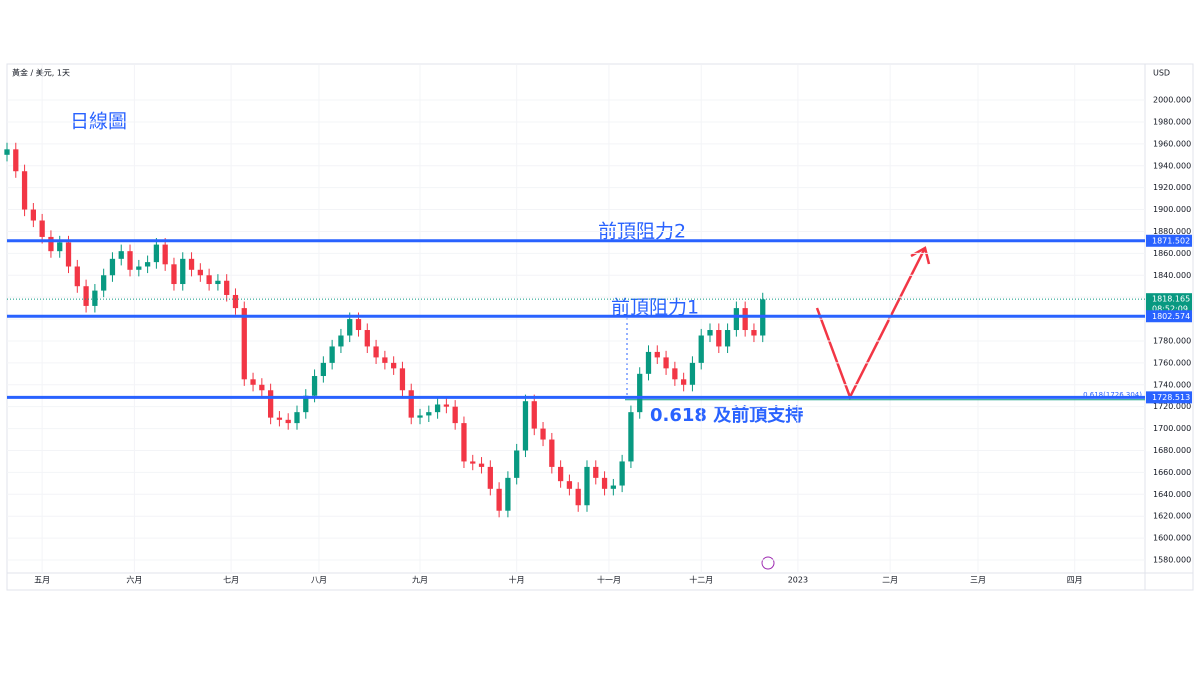 The height and width of the screenshot is (675, 1200). What do you see at coordinates (1172, 538) in the screenshot?
I see `y-tick-label: 1600.000` at bounding box center [1172, 538].